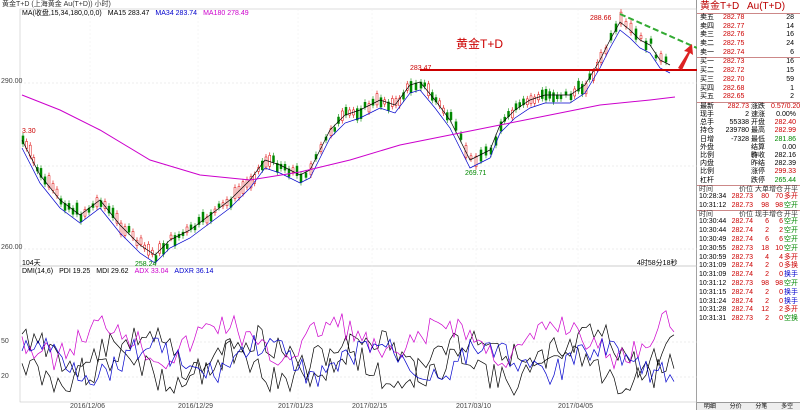 This screenshot has height=411, width=800. What do you see at coordinates (748, 27) in the screenshot?
I see `ask-row: 卖四 282.77 14` at bounding box center [748, 27].